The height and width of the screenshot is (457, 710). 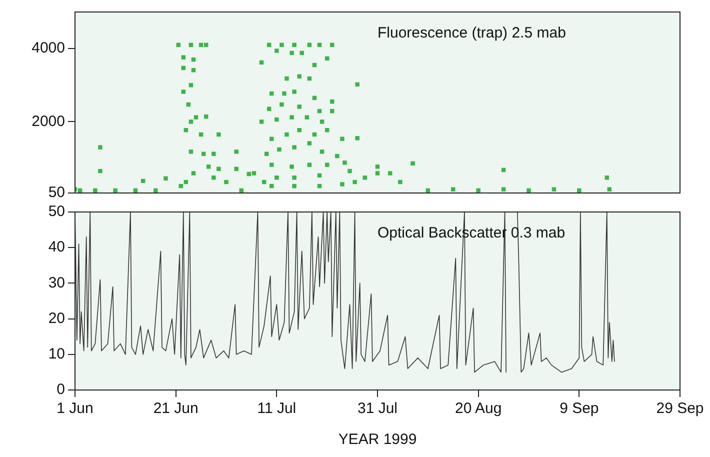 I want to click on x-tick-label: 20 Aug, so click(x=478, y=409).